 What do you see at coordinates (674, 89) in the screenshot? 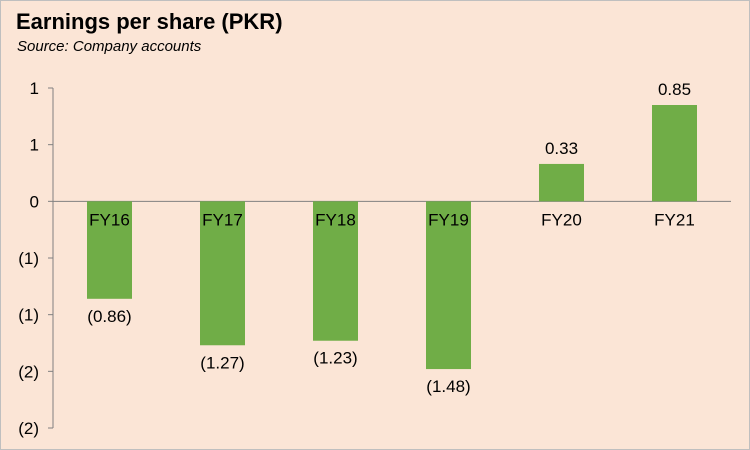
I see `data-label: 0.85` at bounding box center [674, 89].